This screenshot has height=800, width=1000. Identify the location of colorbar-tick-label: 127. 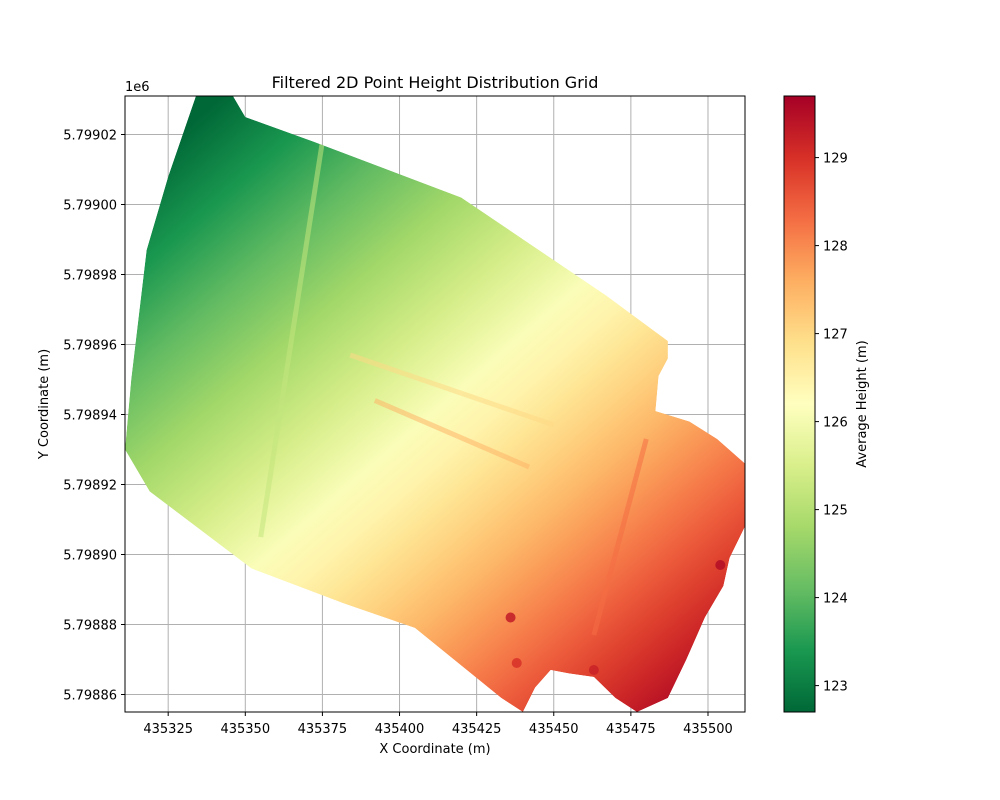
(835, 335).